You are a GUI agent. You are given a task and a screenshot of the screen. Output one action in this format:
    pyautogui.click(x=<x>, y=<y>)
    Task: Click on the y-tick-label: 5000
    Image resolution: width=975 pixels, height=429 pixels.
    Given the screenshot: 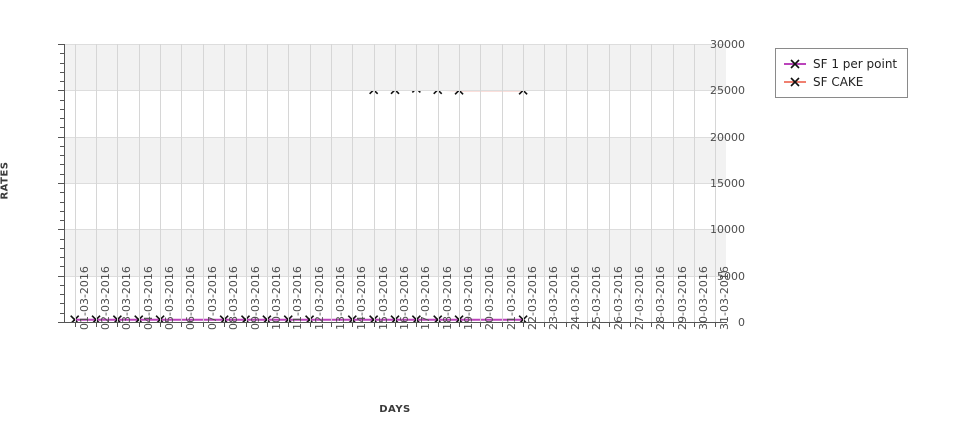 What is the action you would take?
    pyautogui.click(x=731, y=276)
    